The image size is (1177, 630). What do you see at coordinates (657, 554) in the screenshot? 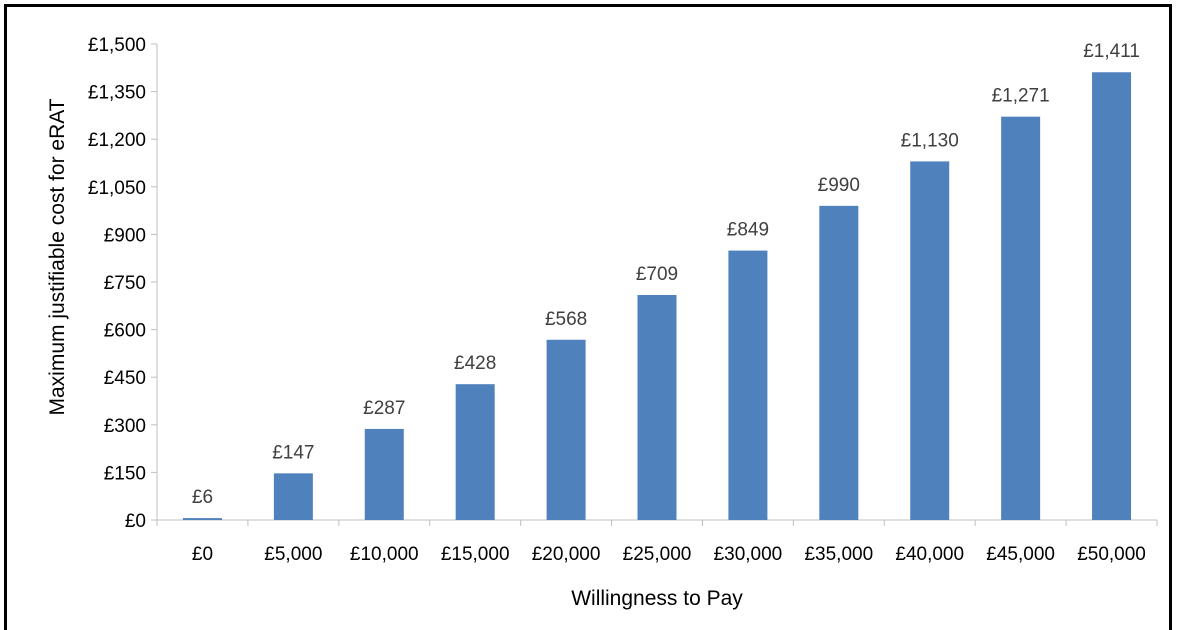
I see `x-tick-label: £25,000` at bounding box center [657, 554].